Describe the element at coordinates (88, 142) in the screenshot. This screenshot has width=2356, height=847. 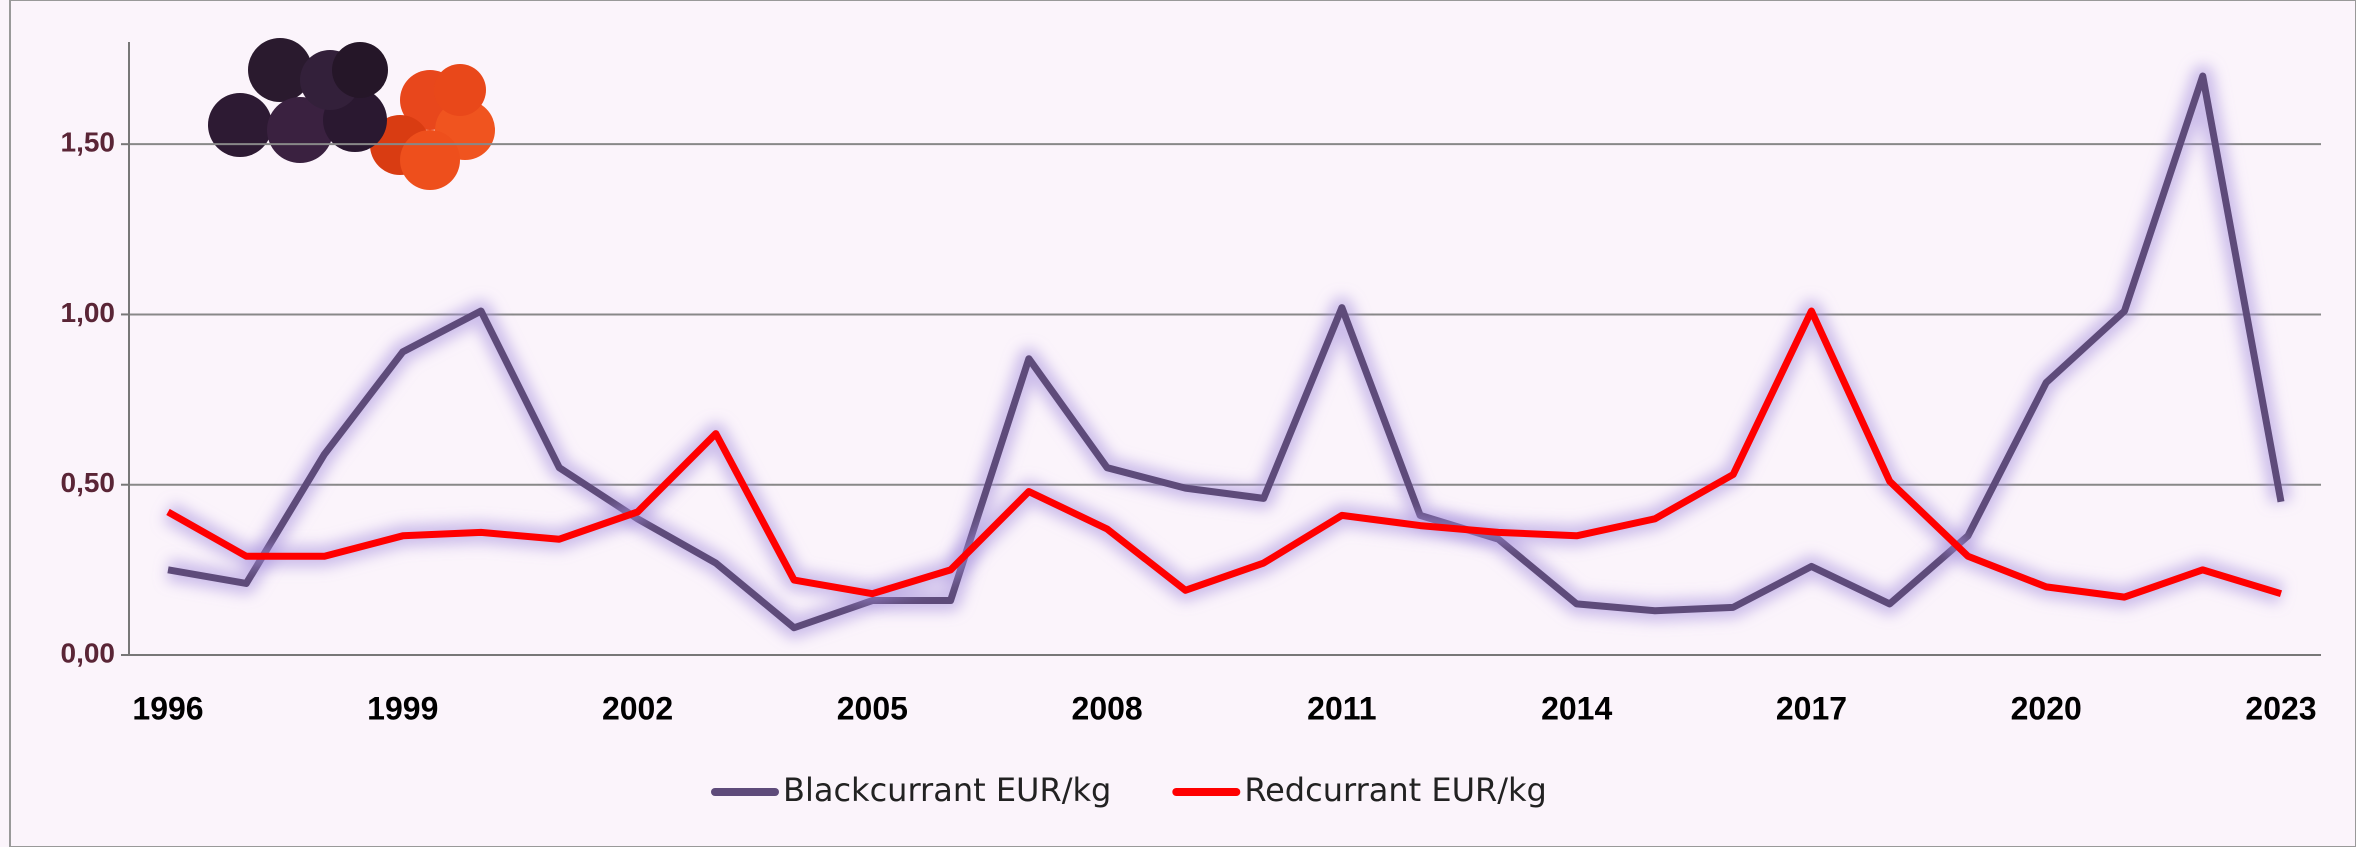
I see `y-tick-label: 1,50` at that location.